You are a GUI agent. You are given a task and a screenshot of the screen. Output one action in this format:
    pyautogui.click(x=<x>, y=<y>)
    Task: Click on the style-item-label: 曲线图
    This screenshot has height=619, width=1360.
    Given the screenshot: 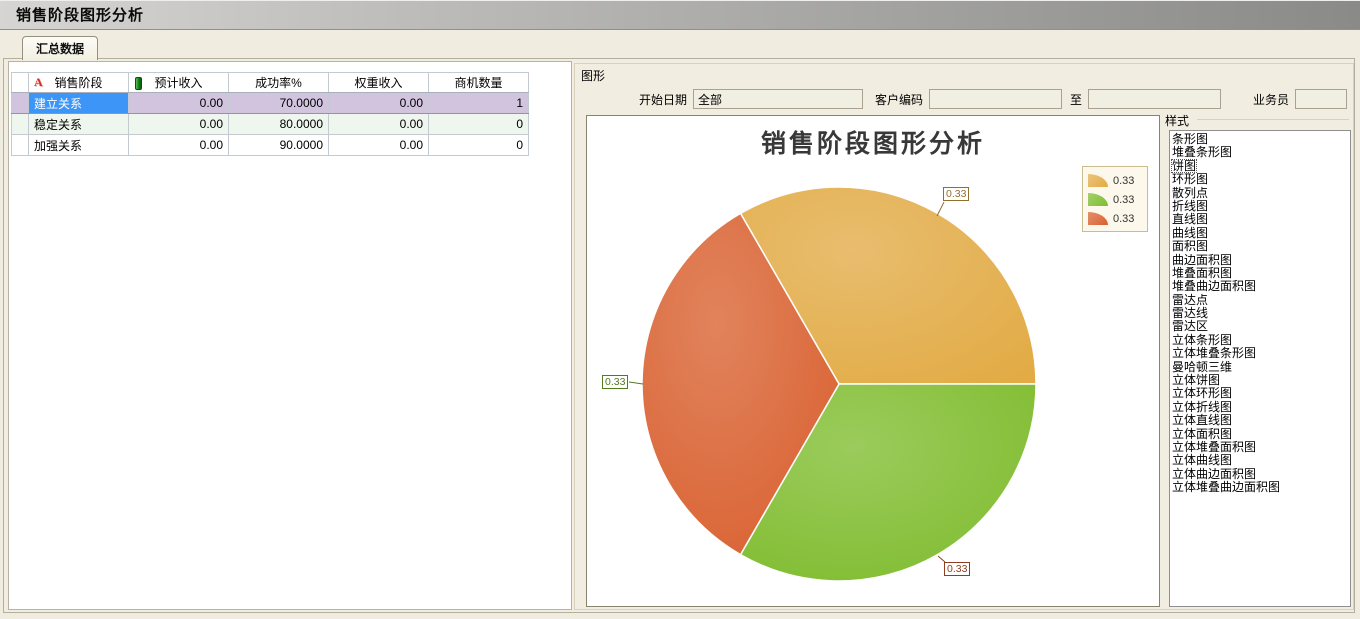 What is the action you would take?
    pyautogui.click(x=1190, y=232)
    